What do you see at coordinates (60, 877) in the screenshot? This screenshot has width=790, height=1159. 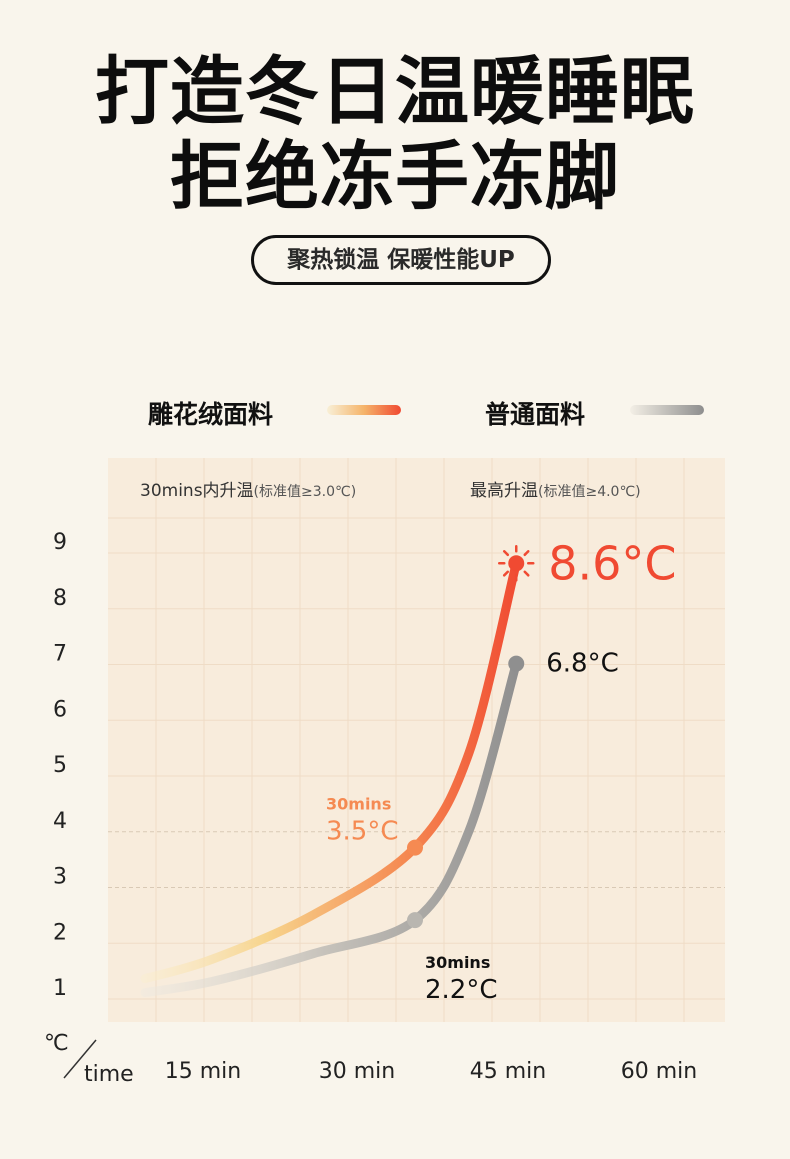 I see `y-tick-label: 3` at bounding box center [60, 877].